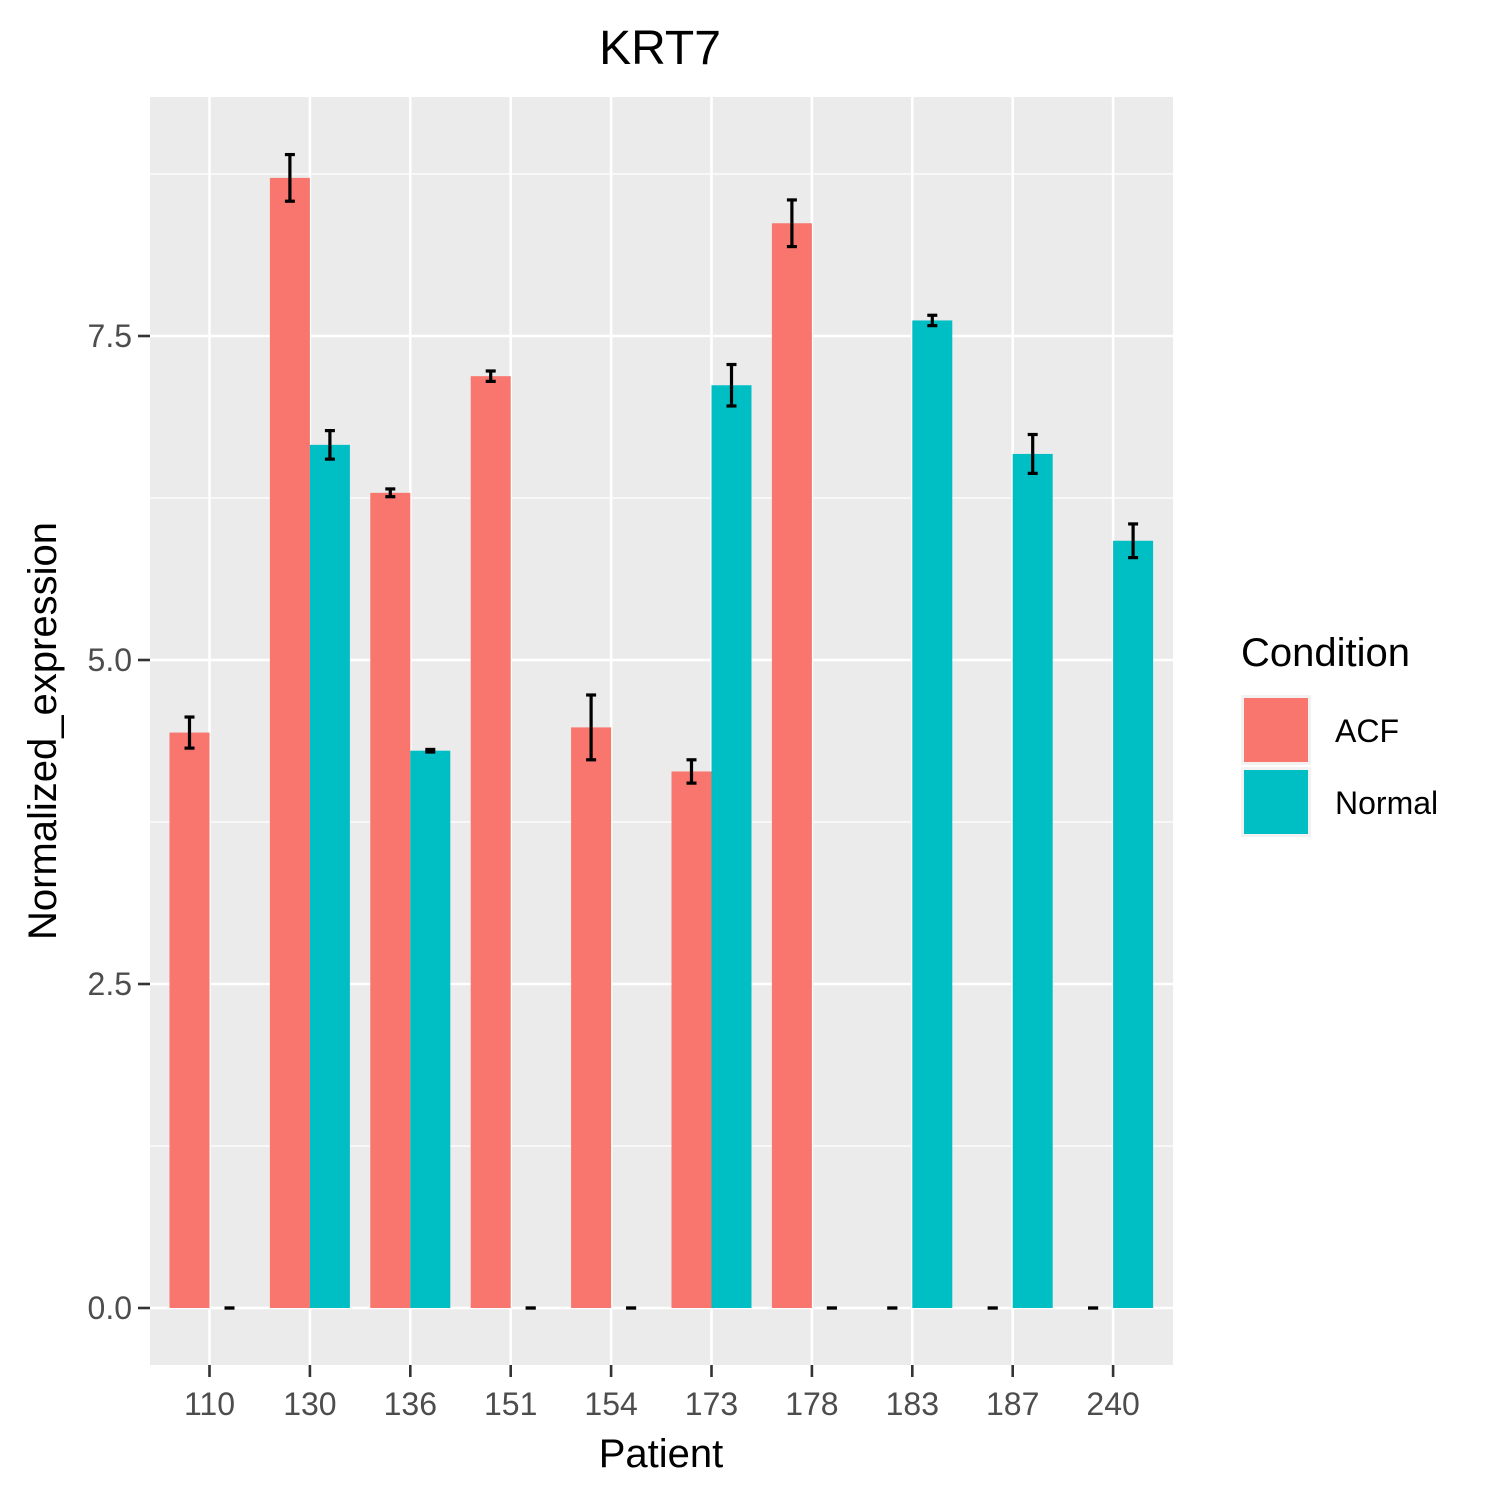 The image size is (1500, 1500). What do you see at coordinates (610, 1404) in the screenshot?
I see `x-tick-label: 154` at bounding box center [610, 1404].